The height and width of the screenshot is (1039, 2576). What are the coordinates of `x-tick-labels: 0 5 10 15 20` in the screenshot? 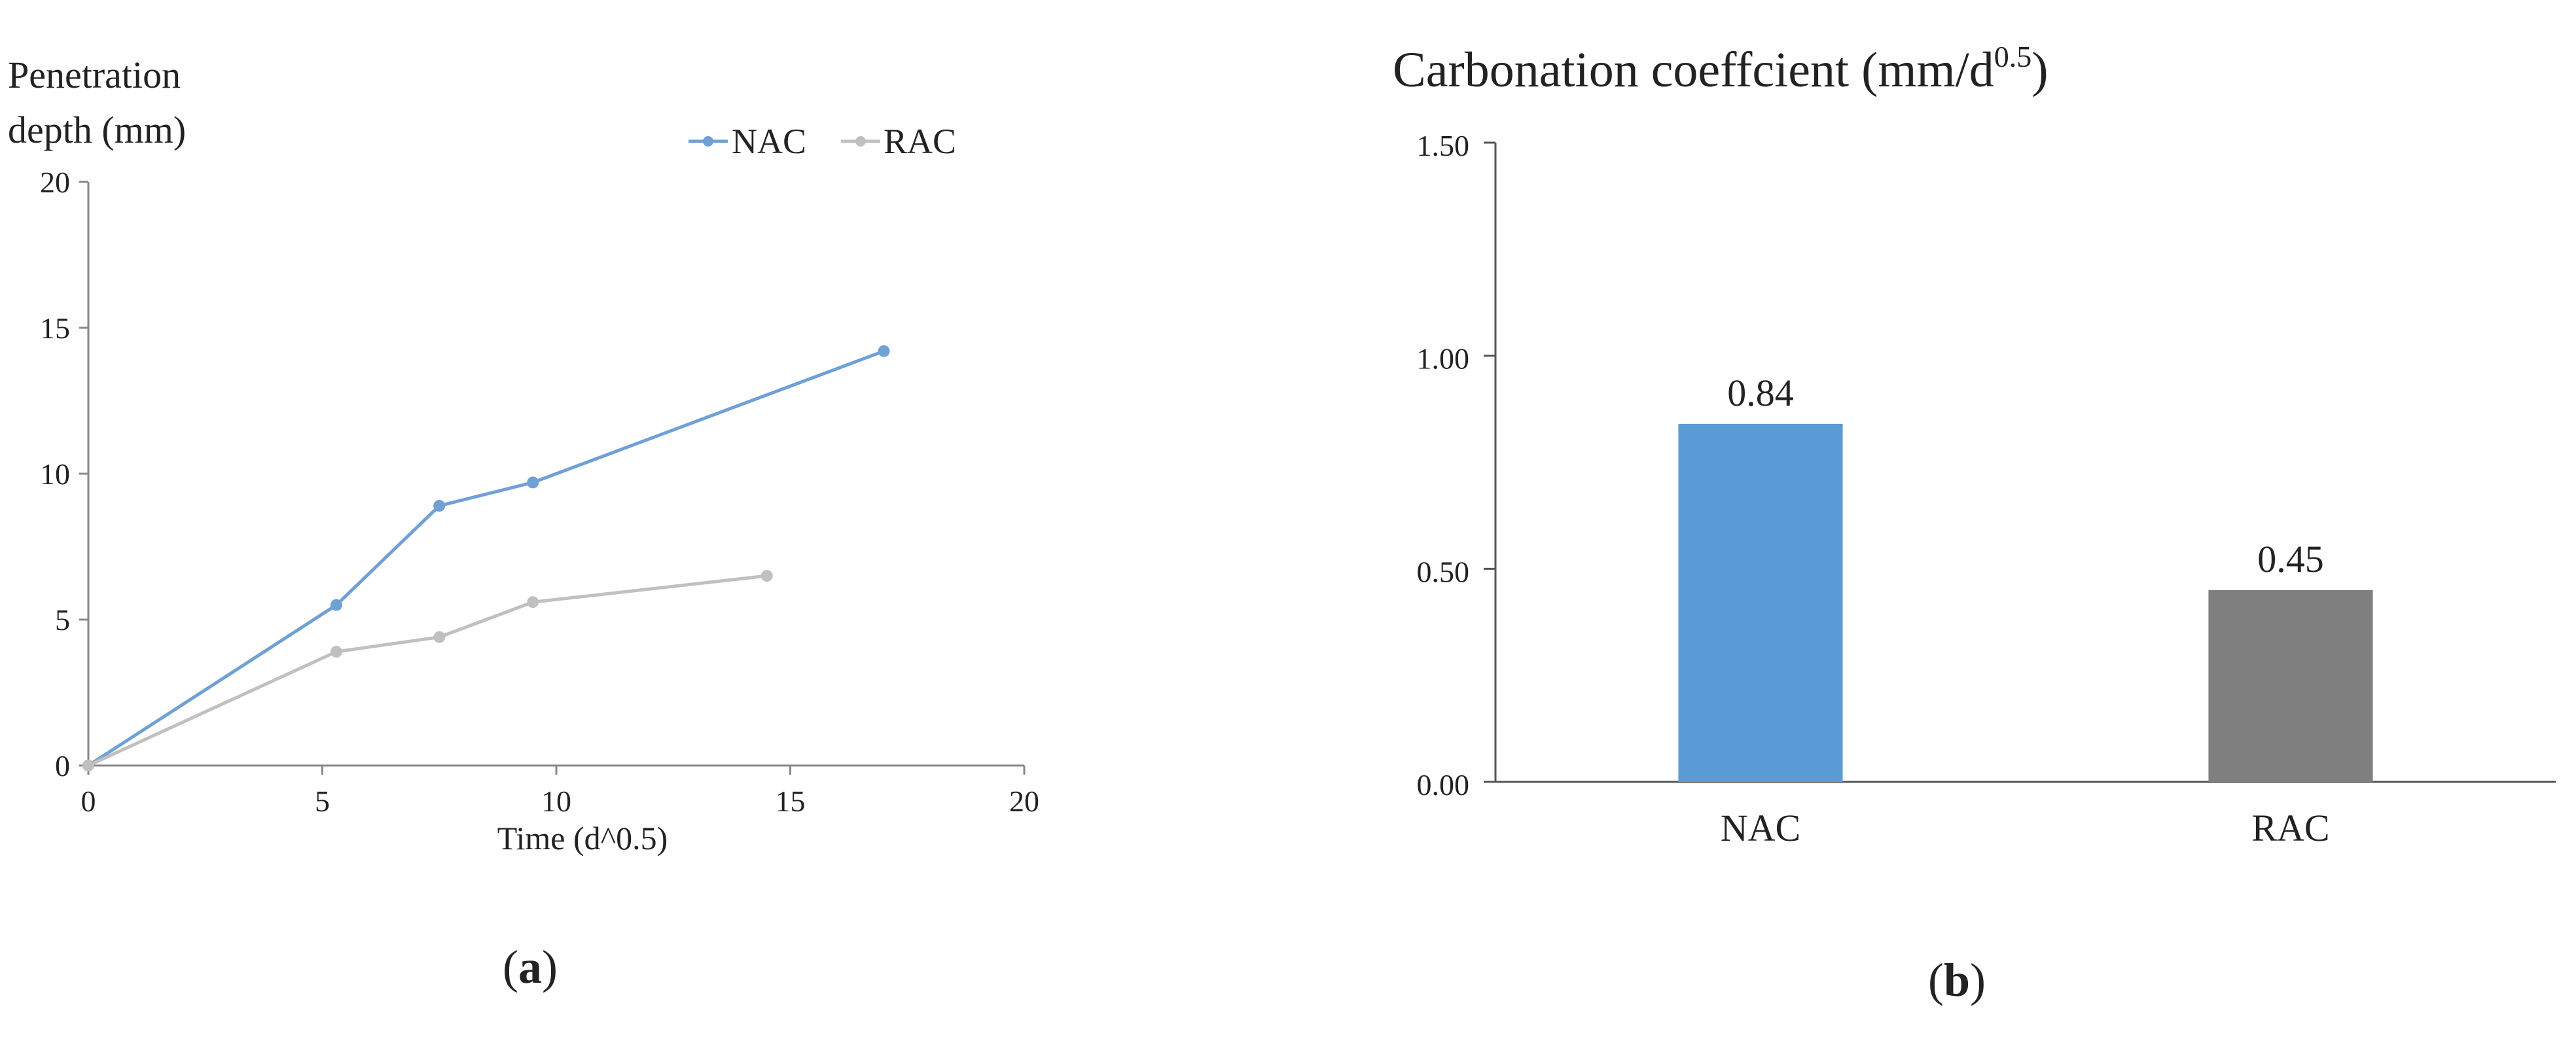 It's located at (560, 801).